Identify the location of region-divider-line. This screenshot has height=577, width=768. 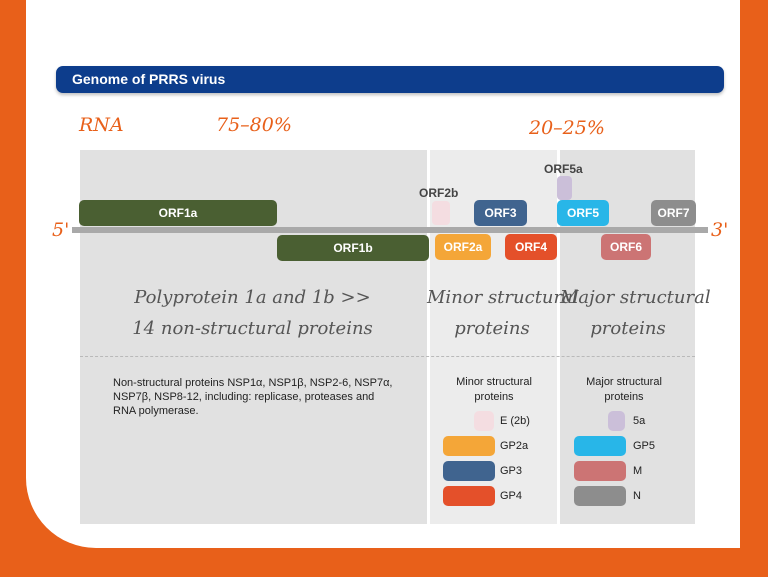
(387, 356).